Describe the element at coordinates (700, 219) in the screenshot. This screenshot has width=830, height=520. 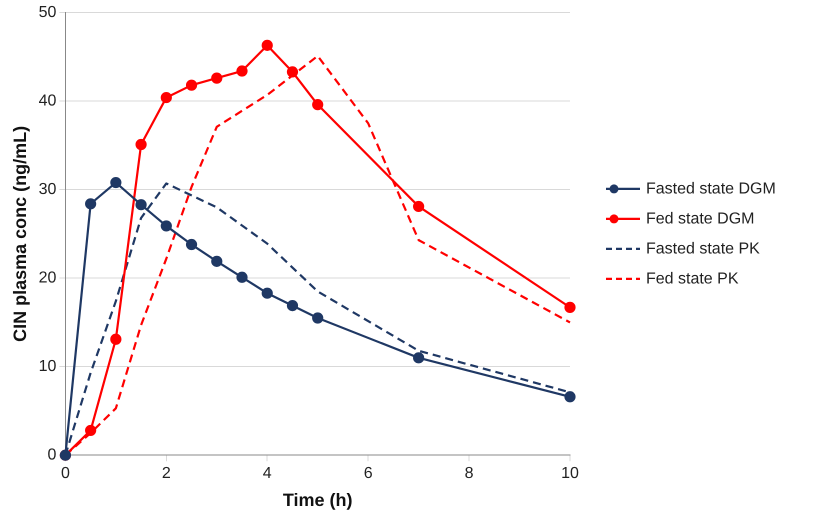
I see `legend-label: Fed state DGM` at that location.